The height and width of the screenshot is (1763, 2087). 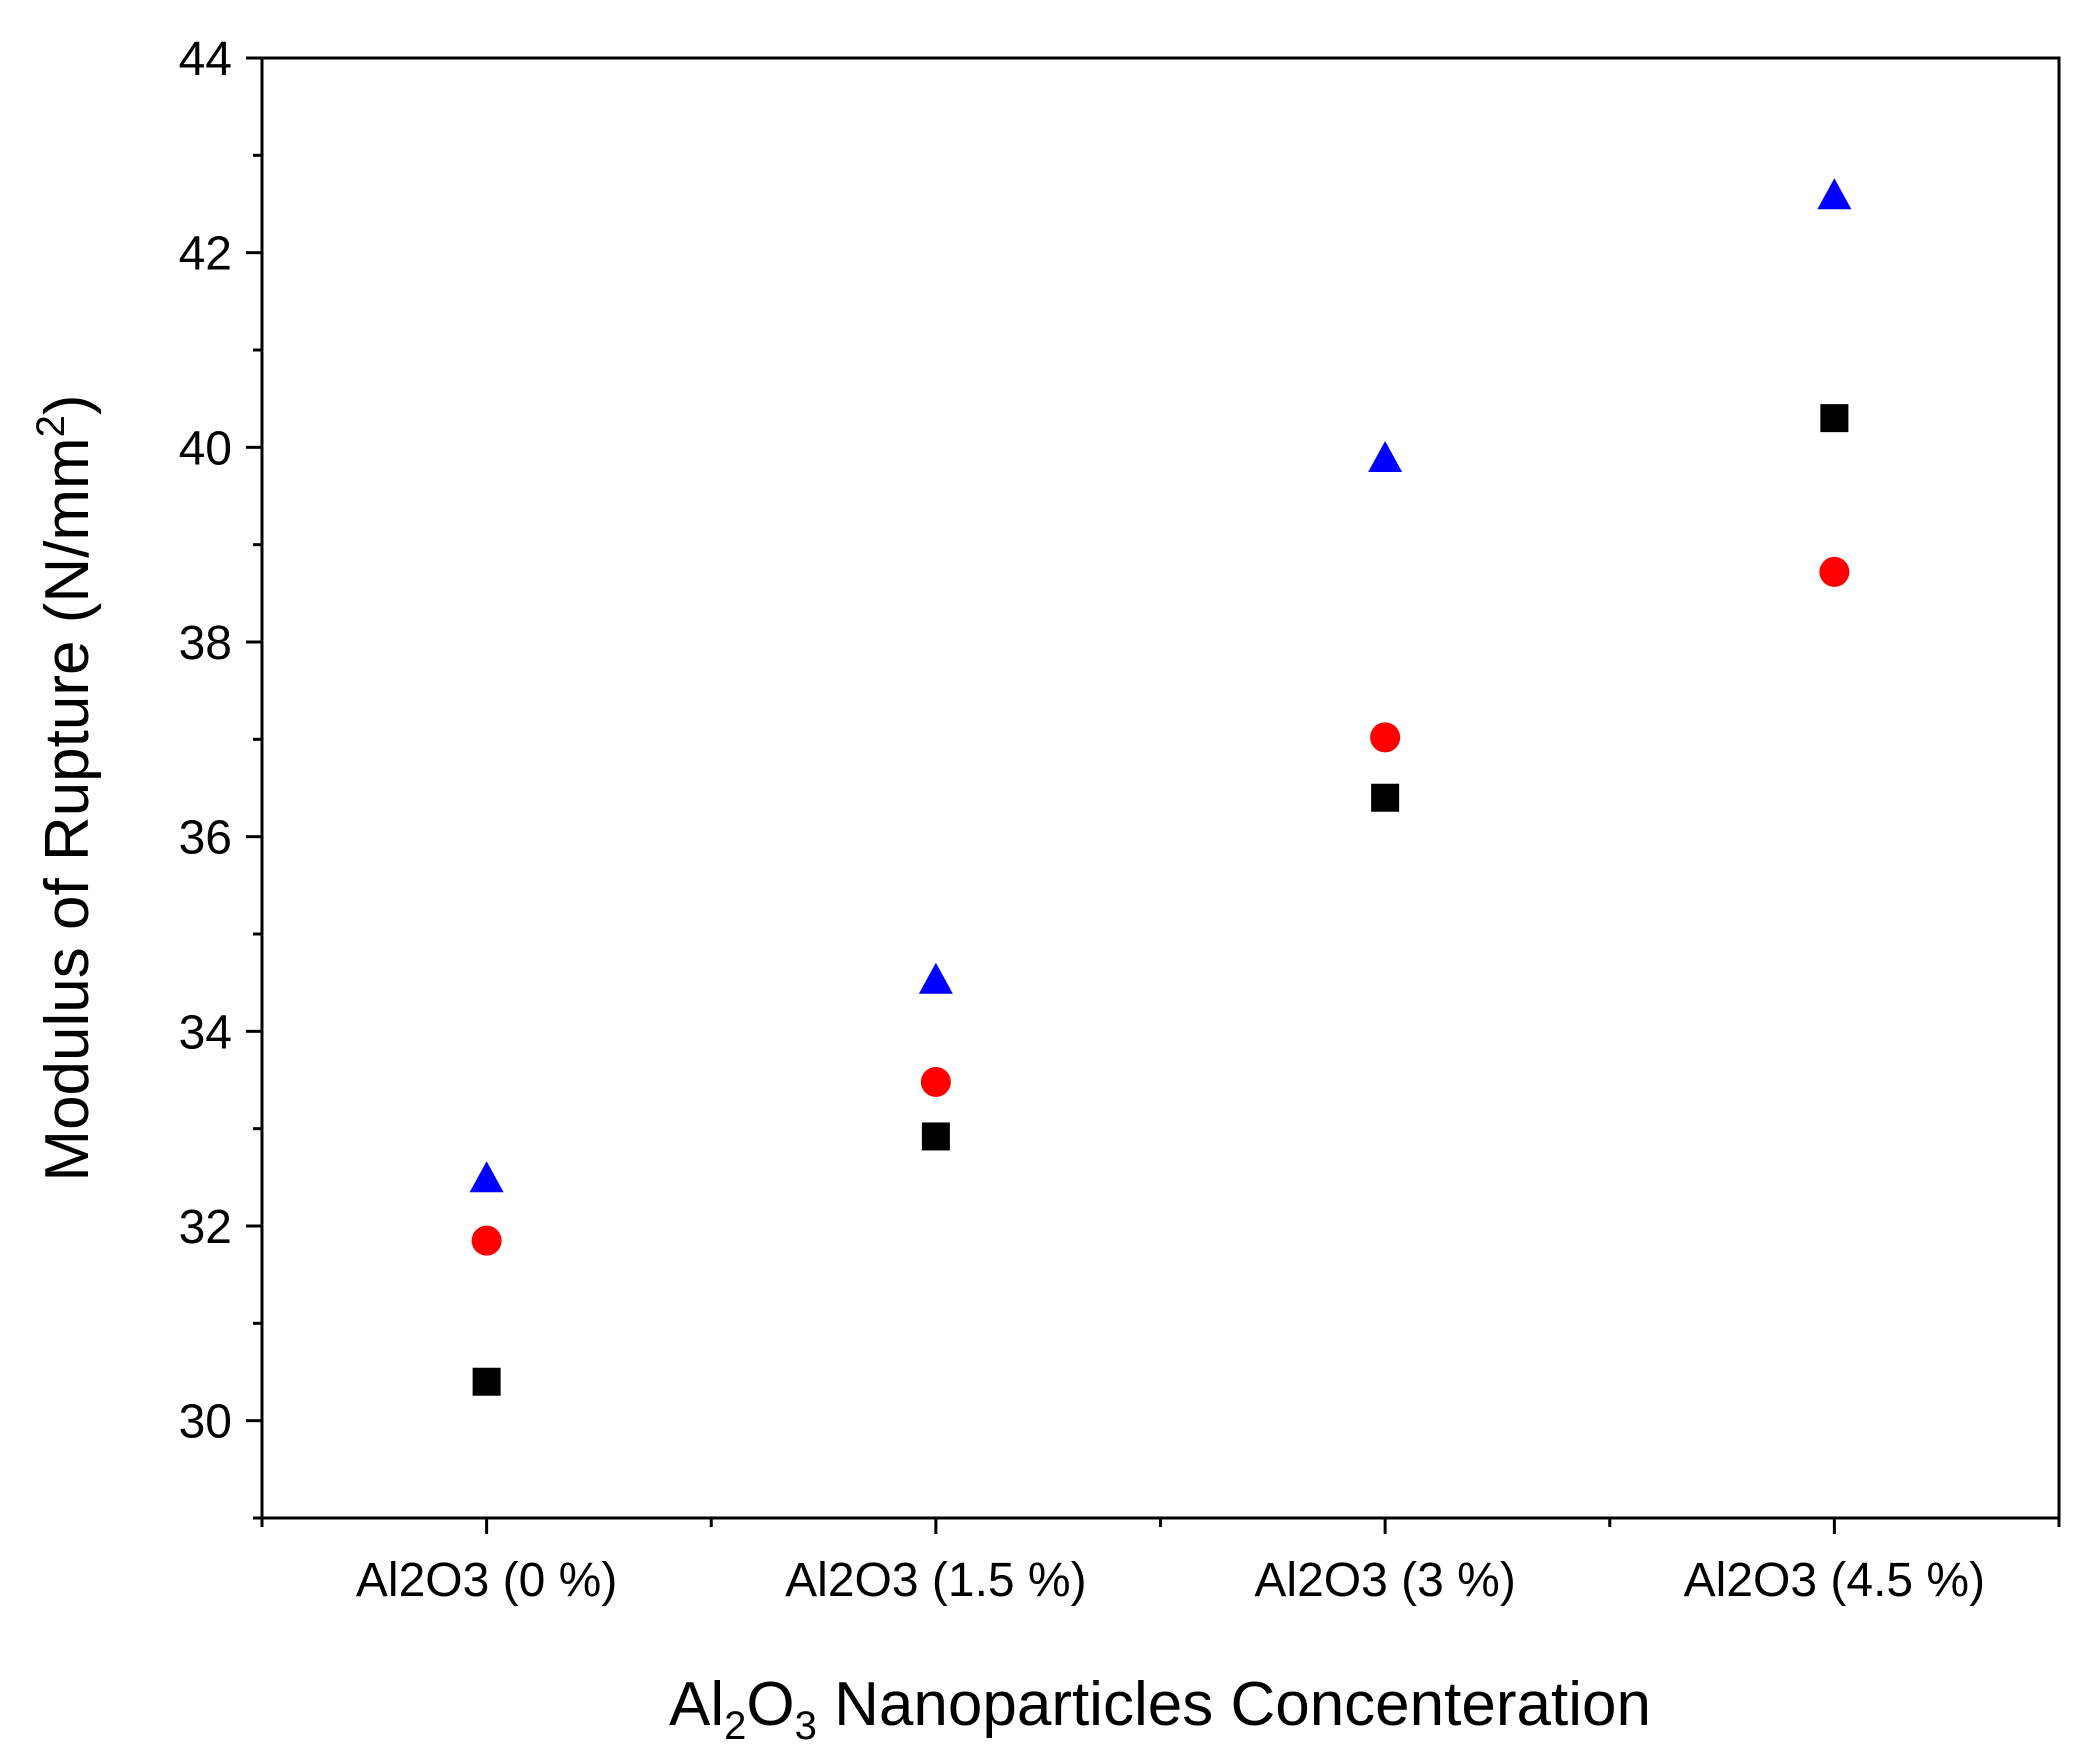 What do you see at coordinates (205, 254) in the screenshot?
I see `y-tick-label: 42` at bounding box center [205, 254].